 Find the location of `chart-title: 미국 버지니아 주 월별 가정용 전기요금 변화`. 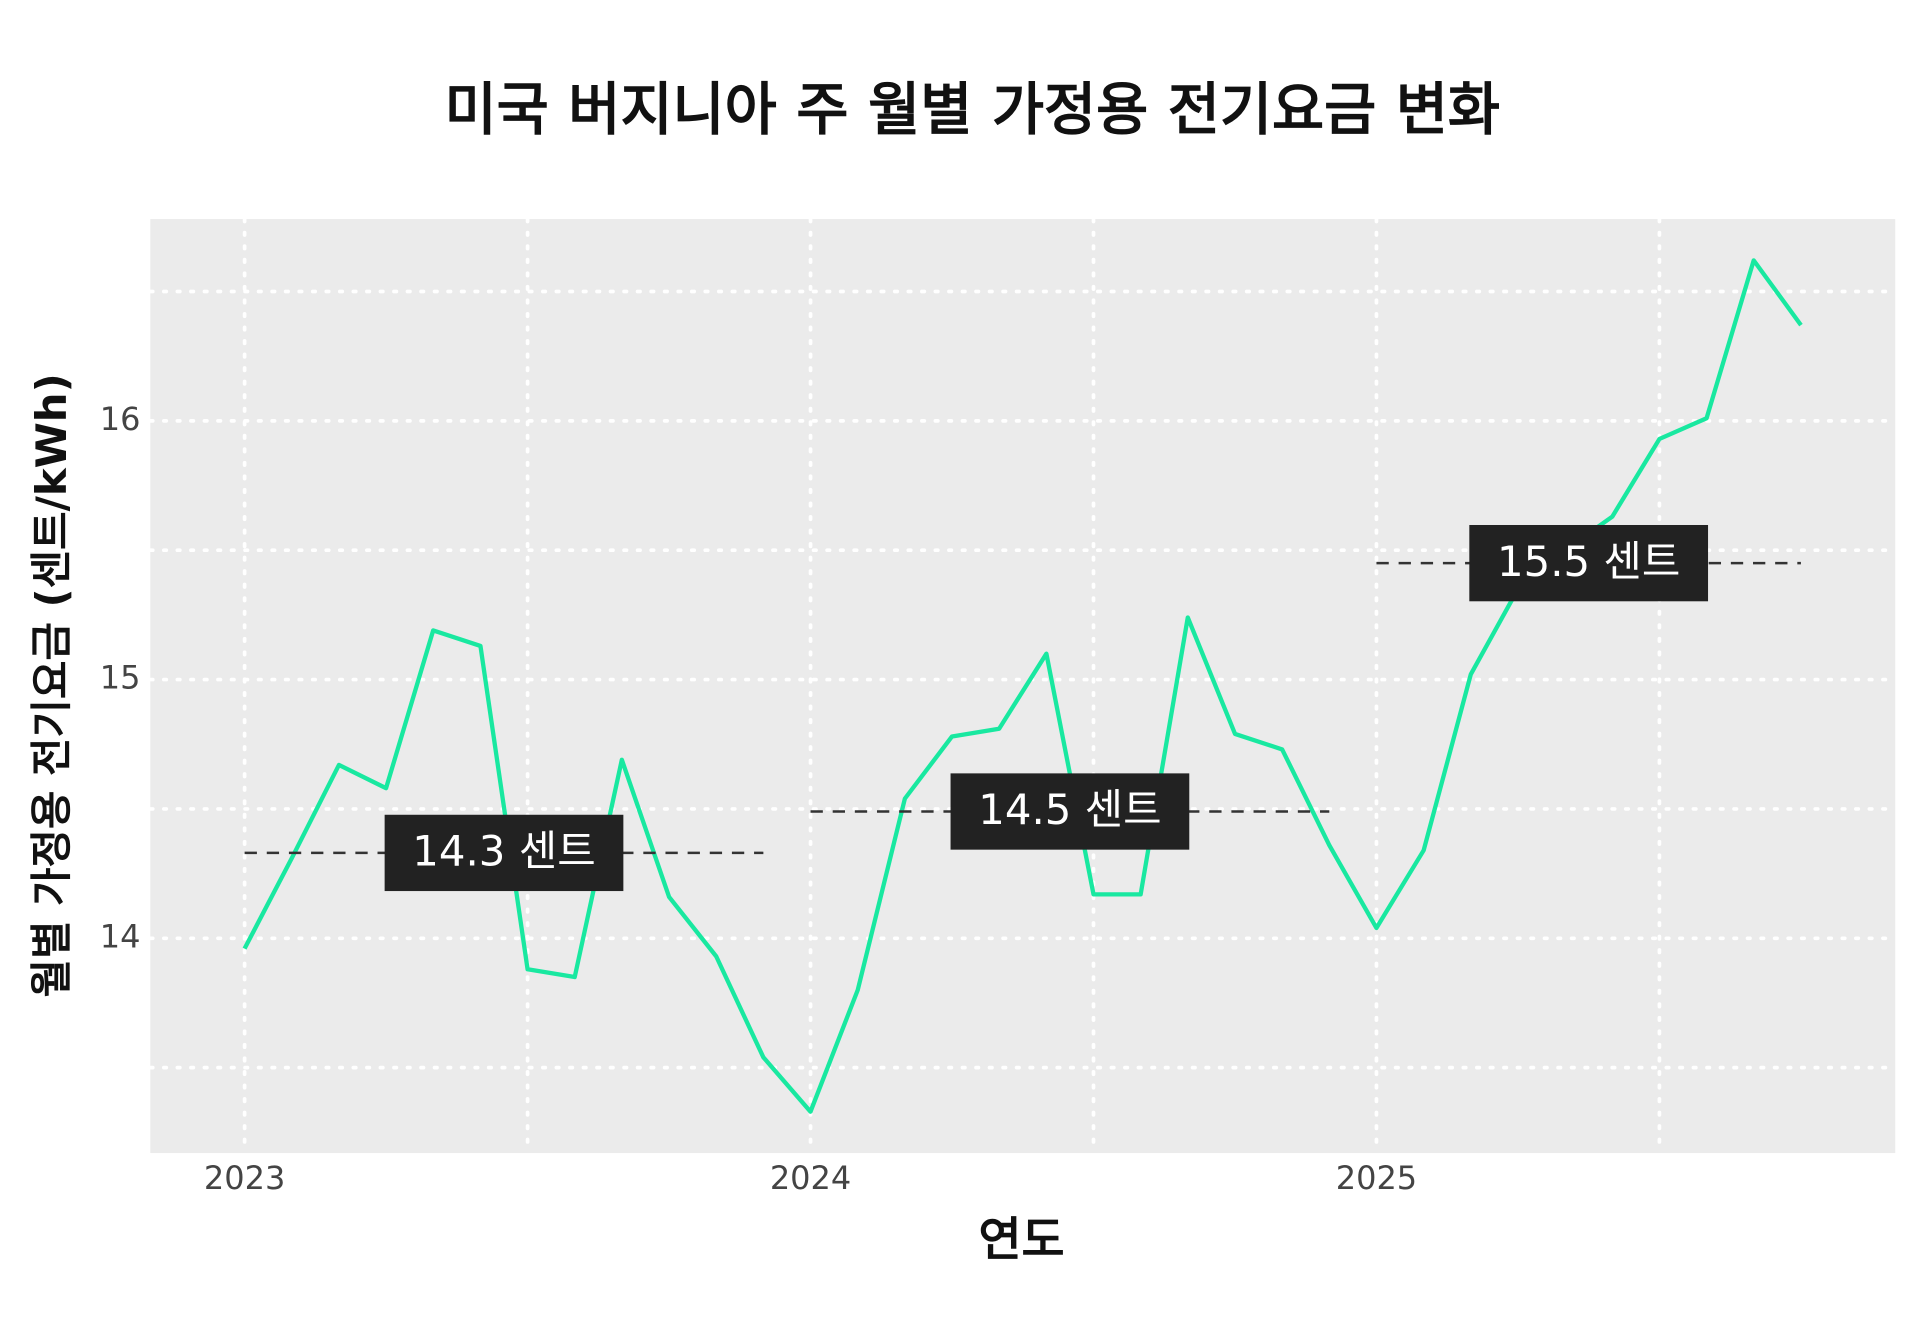

chart-title: 미국 버지니아 주 월별 가정용 전기요금 변화 is located at coordinates (972, 110).